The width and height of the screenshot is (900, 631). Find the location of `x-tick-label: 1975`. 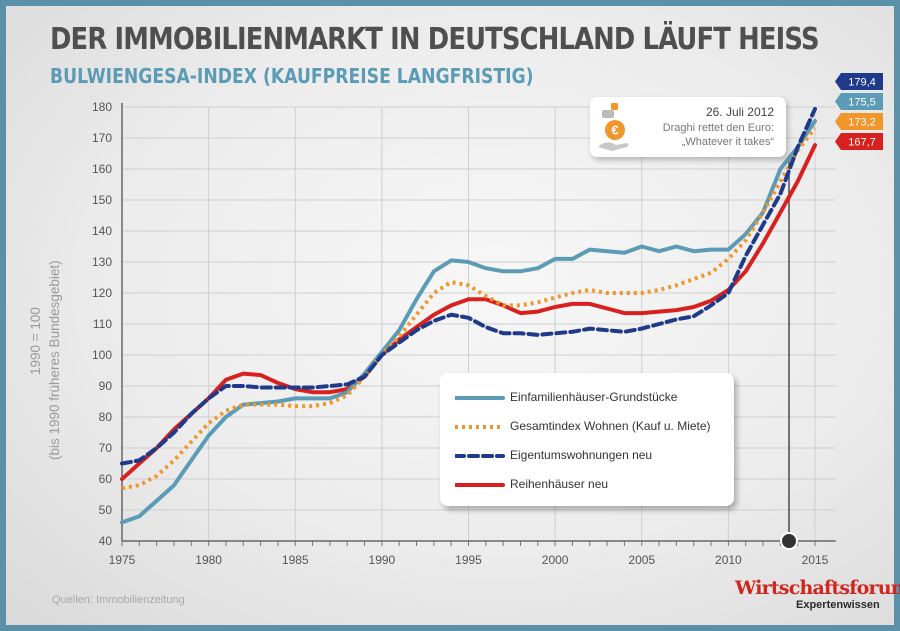

x-tick-label: 1975 is located at coordinates (122, 560).